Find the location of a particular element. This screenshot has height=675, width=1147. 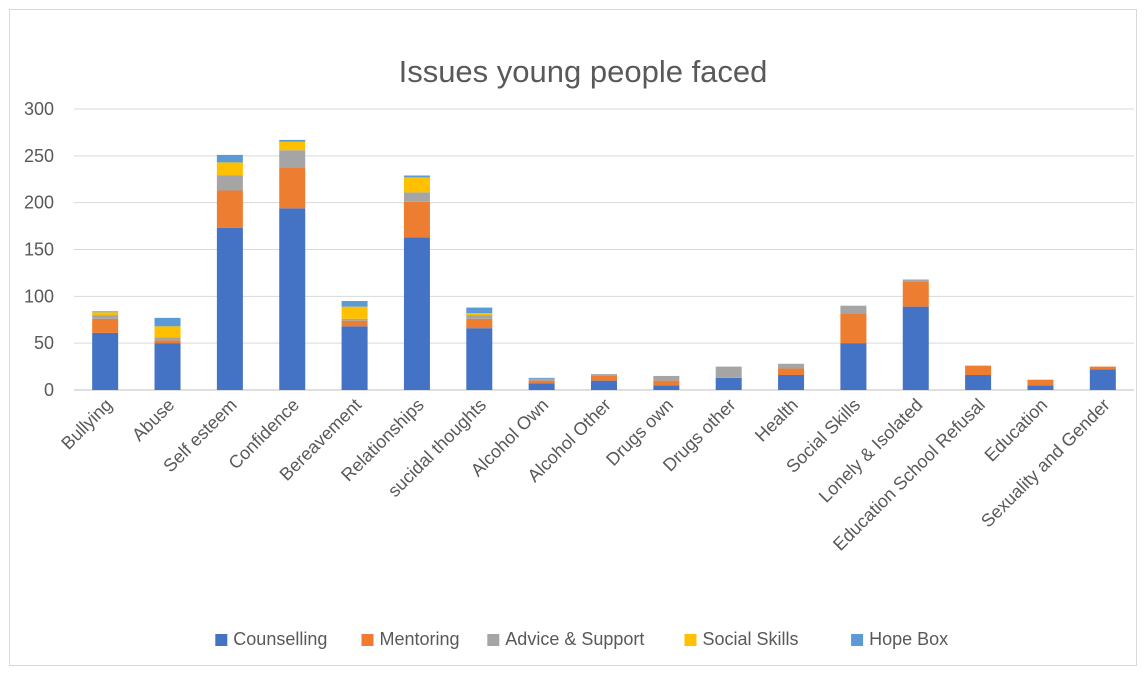

legend-label: Counselling is located at coordinates (280, 639).